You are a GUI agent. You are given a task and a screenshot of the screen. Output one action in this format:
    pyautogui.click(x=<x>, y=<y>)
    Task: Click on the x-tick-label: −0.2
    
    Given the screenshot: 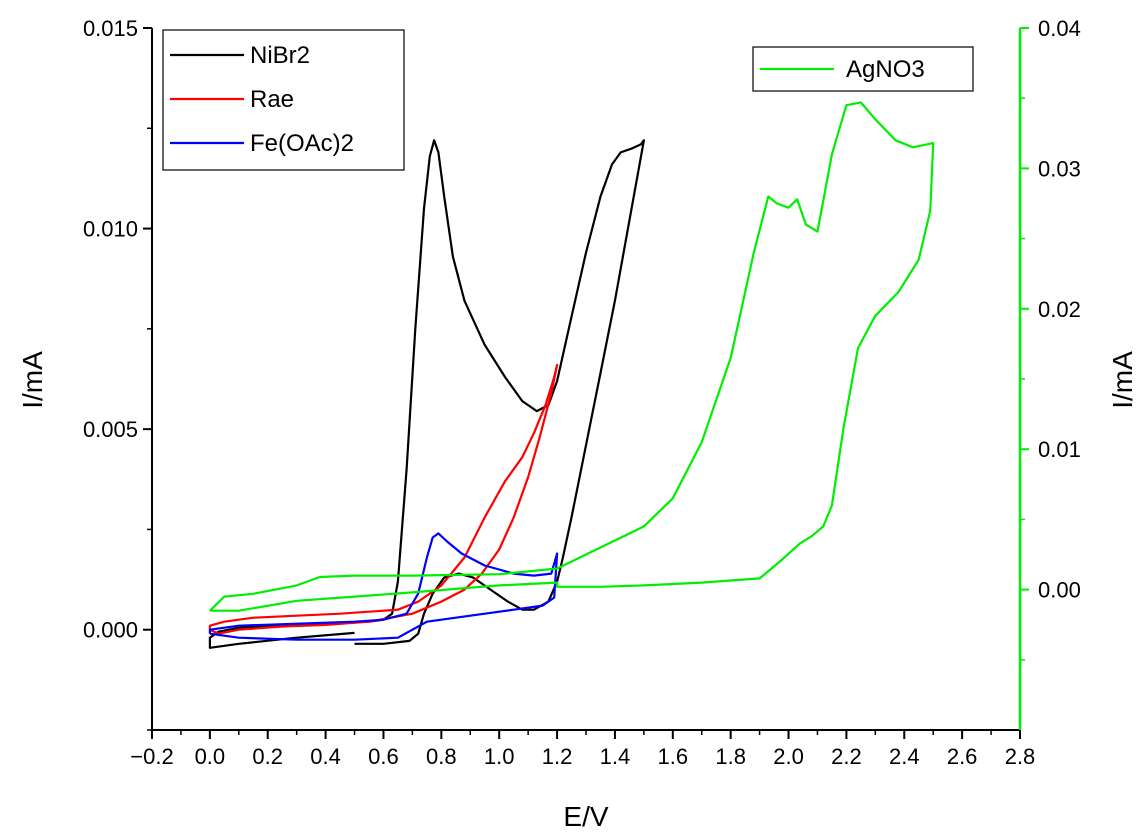 What is the action you would take?
    pyautogui.click(x=151, y=756)
    